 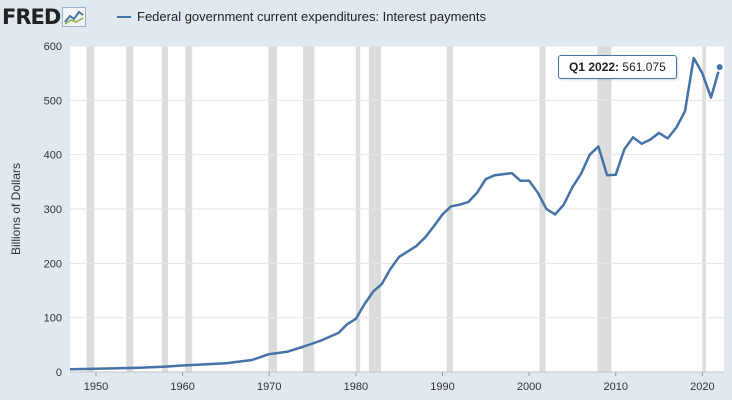 What do you see at coordinates (16, 209) in the screenshot?
I see `y-axis-label: Billions of Dollars` at bounding box center [16, 209].